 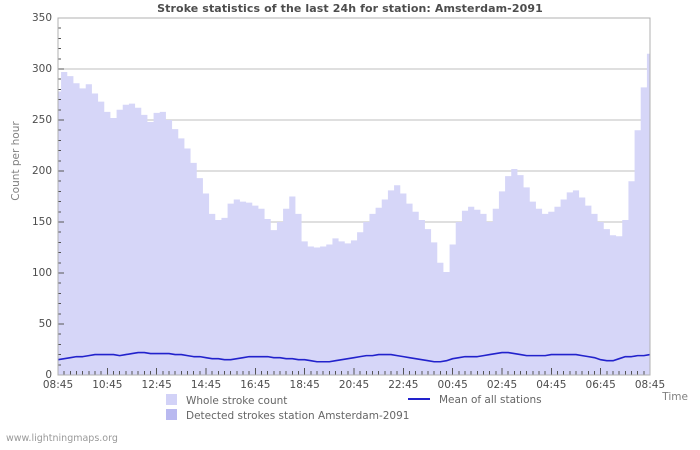 I want to click on x-tick-label: 22:45, so click(x=403, y=385).